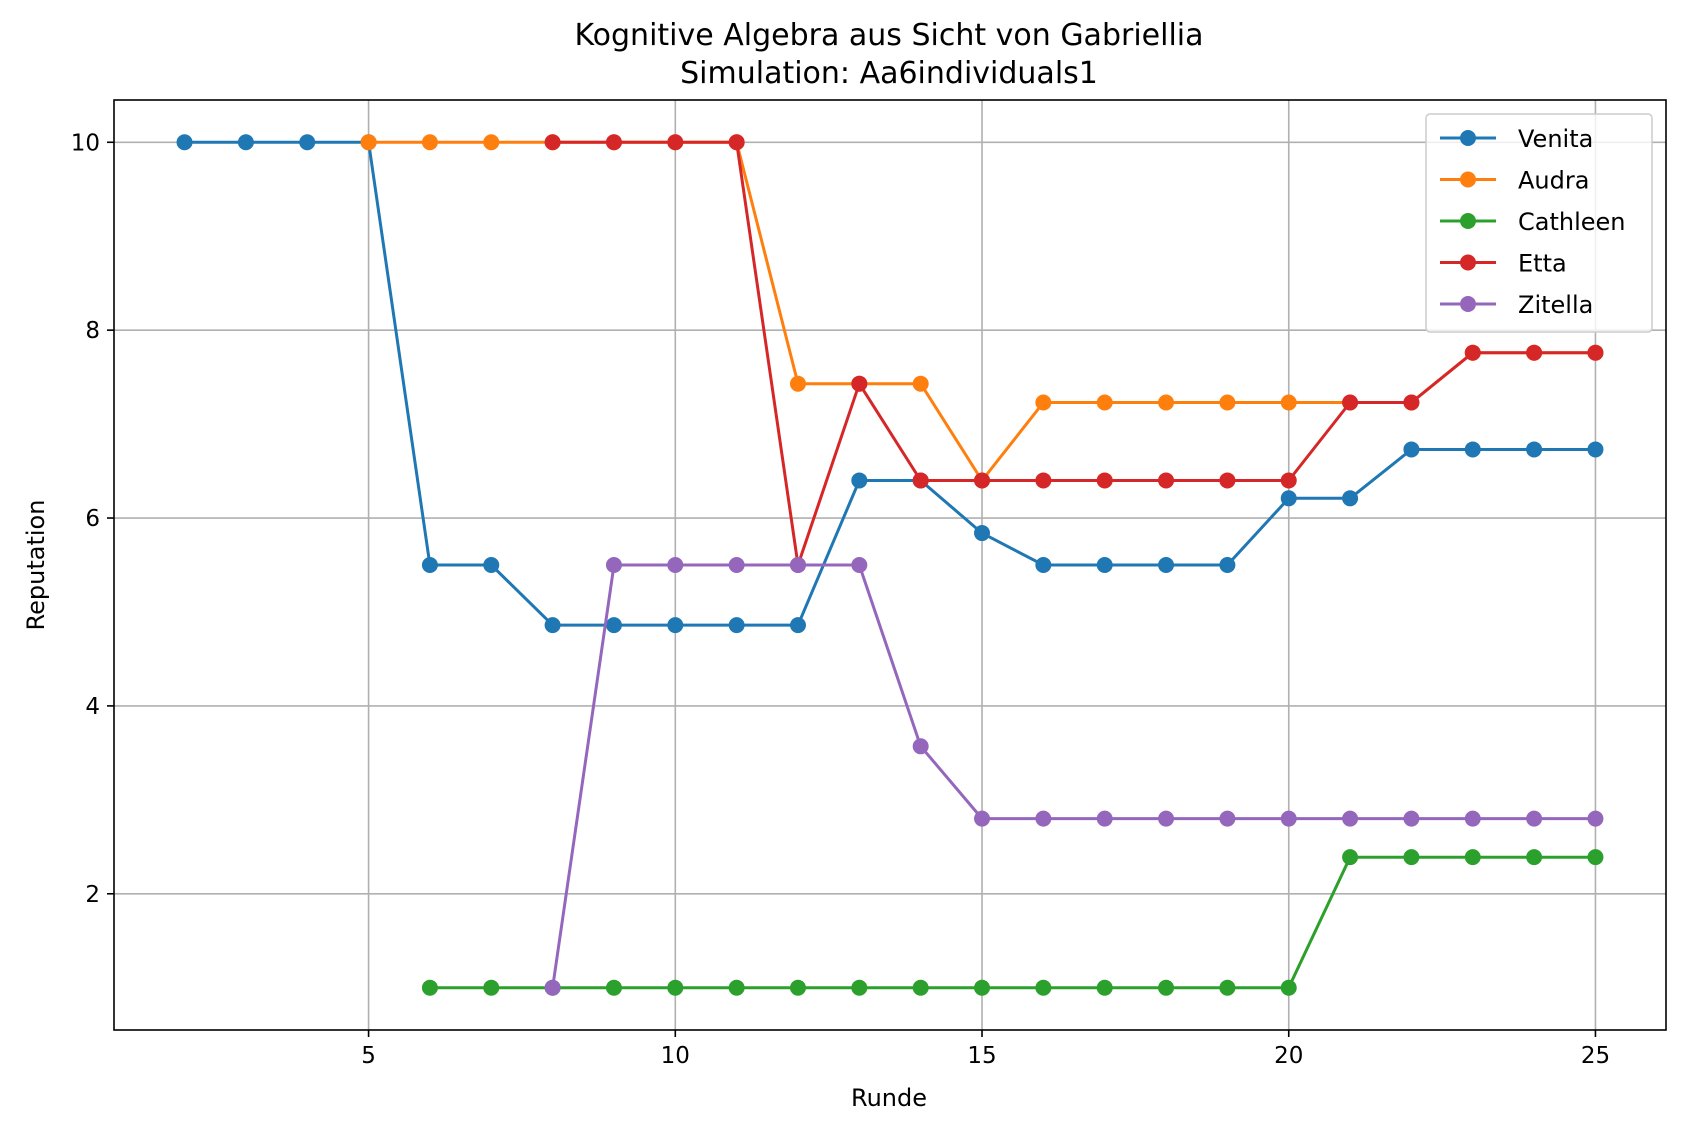 The height and width of the screenshot is (1131, 1683). Describe the element at coordinates (85, 143) in the screenshot. I see `y-tick-label: 10` at that location.